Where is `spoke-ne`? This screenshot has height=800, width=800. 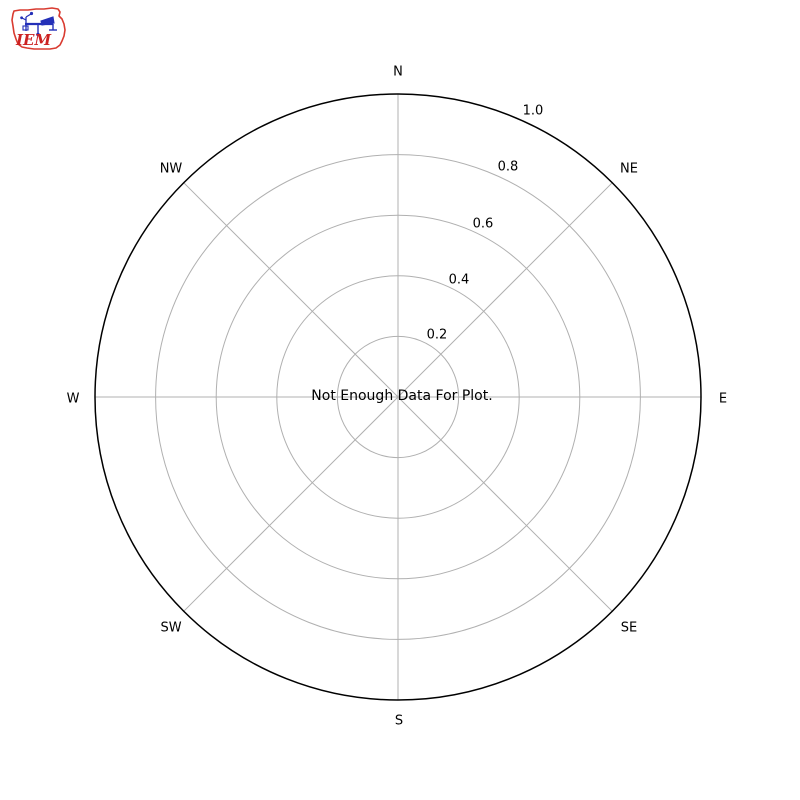
spoke-ne is located at coordinates (505, 290).